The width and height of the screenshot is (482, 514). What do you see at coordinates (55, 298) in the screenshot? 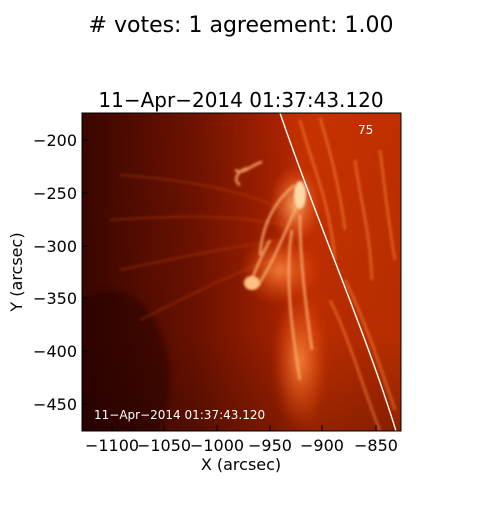
I see `y-tick-label: −350` at bounding box center [55, 298].